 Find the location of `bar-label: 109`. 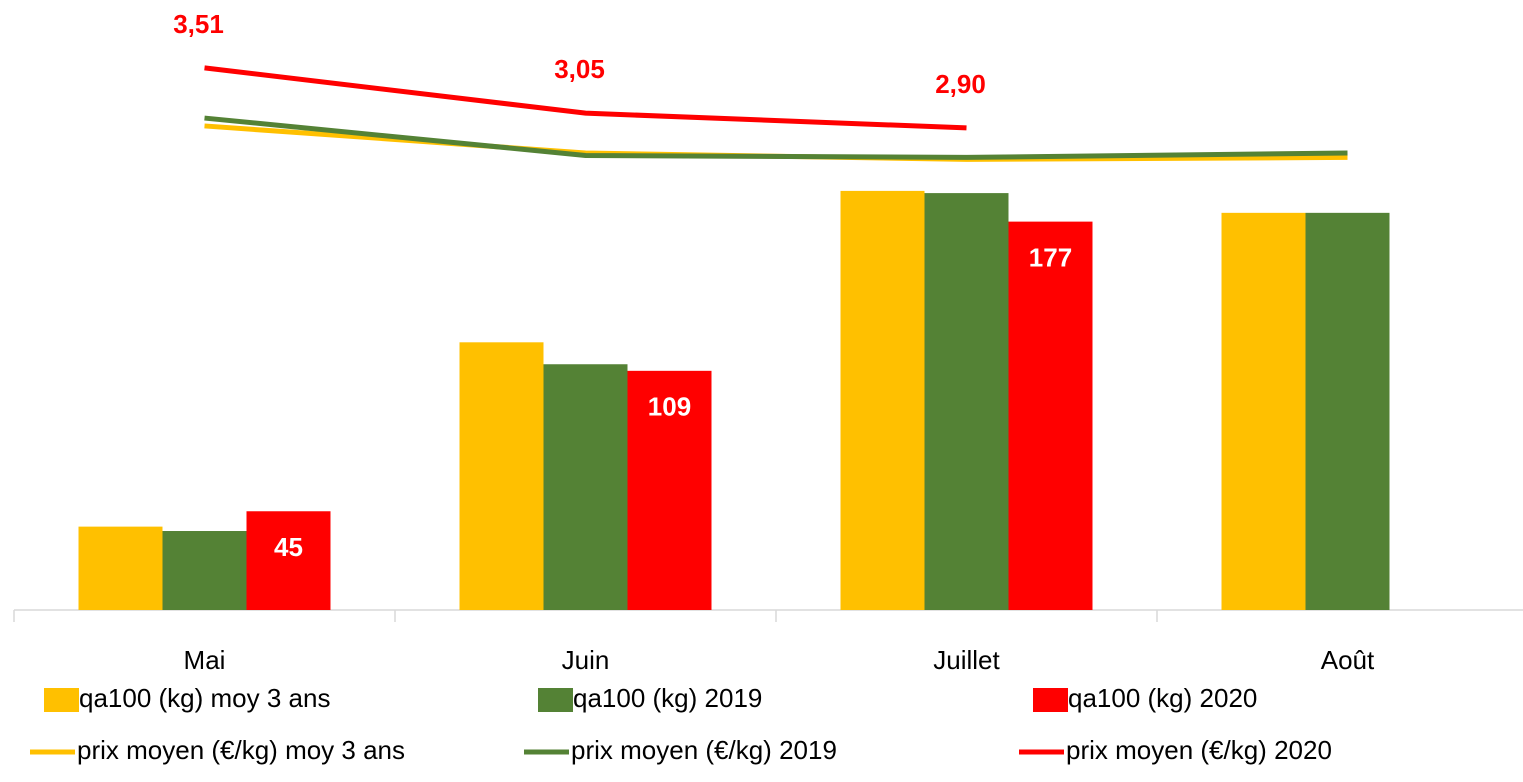

bar-label: 109 is located at coordinates (669, 407).